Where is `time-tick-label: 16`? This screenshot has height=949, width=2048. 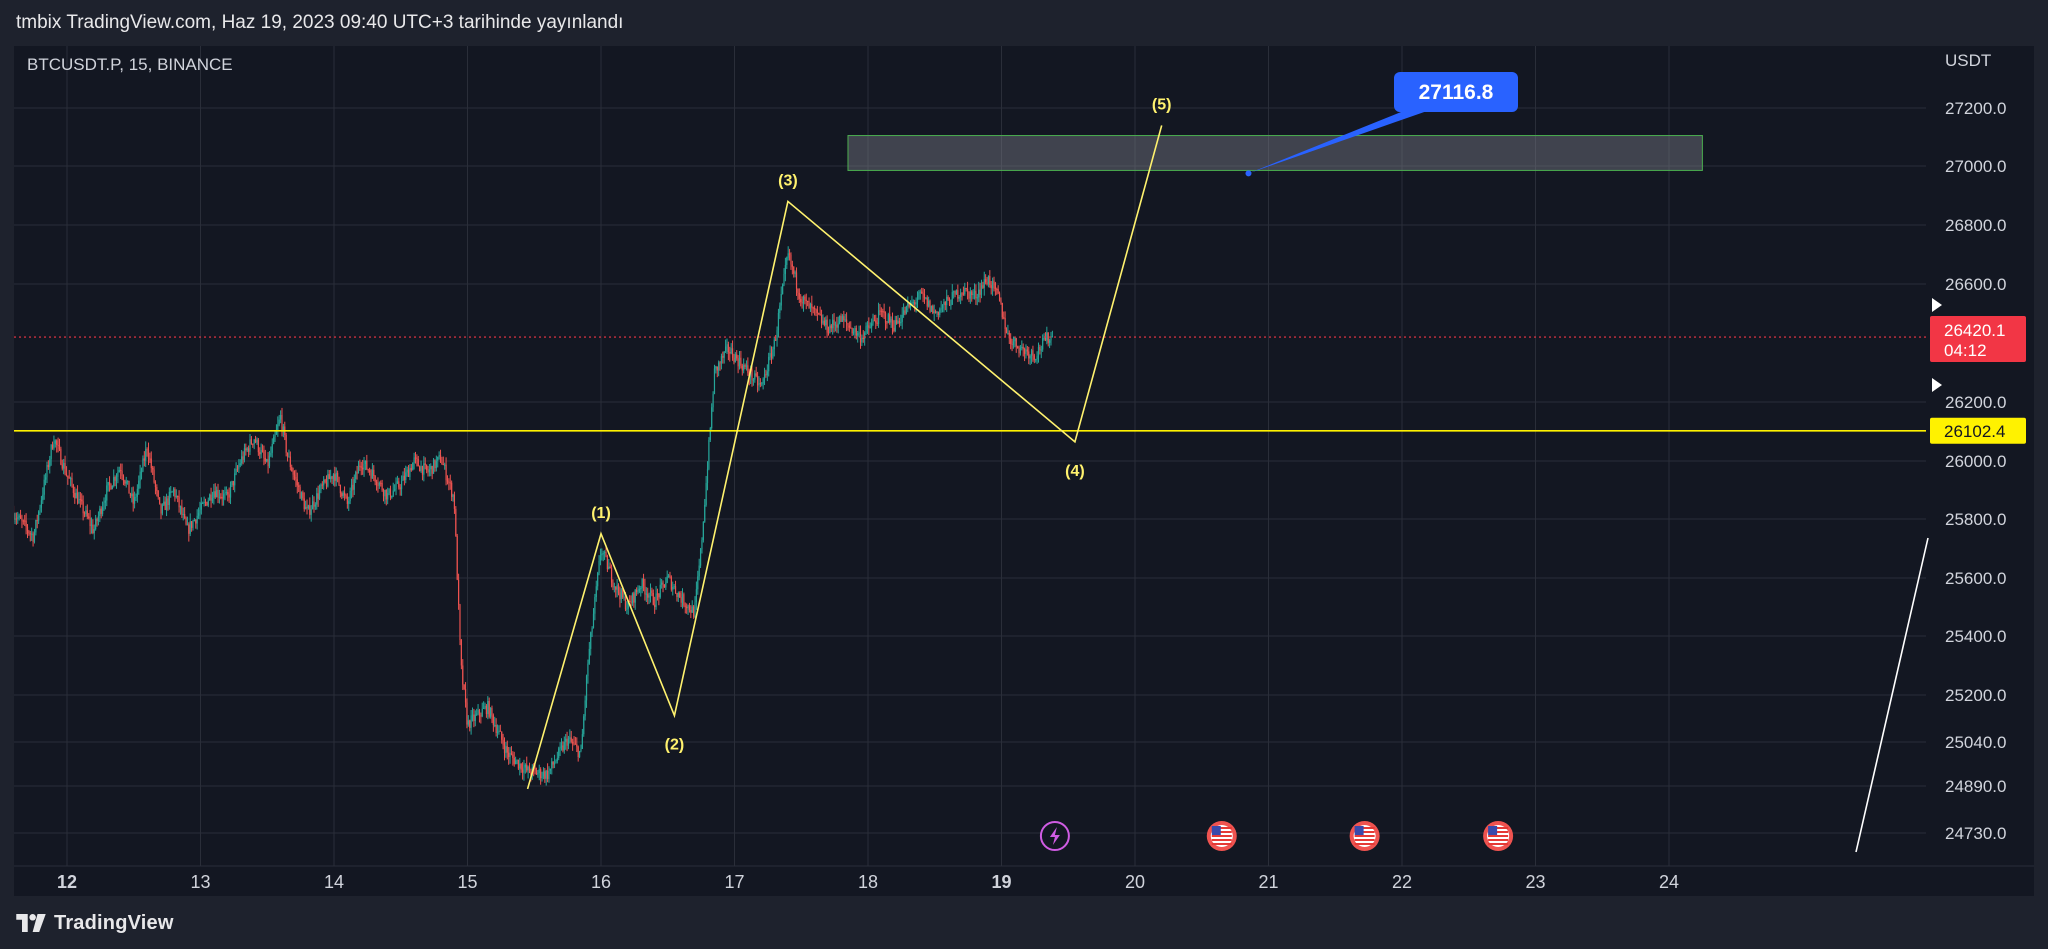 time-tick-label: 16 is located at coordinates (601, 882).